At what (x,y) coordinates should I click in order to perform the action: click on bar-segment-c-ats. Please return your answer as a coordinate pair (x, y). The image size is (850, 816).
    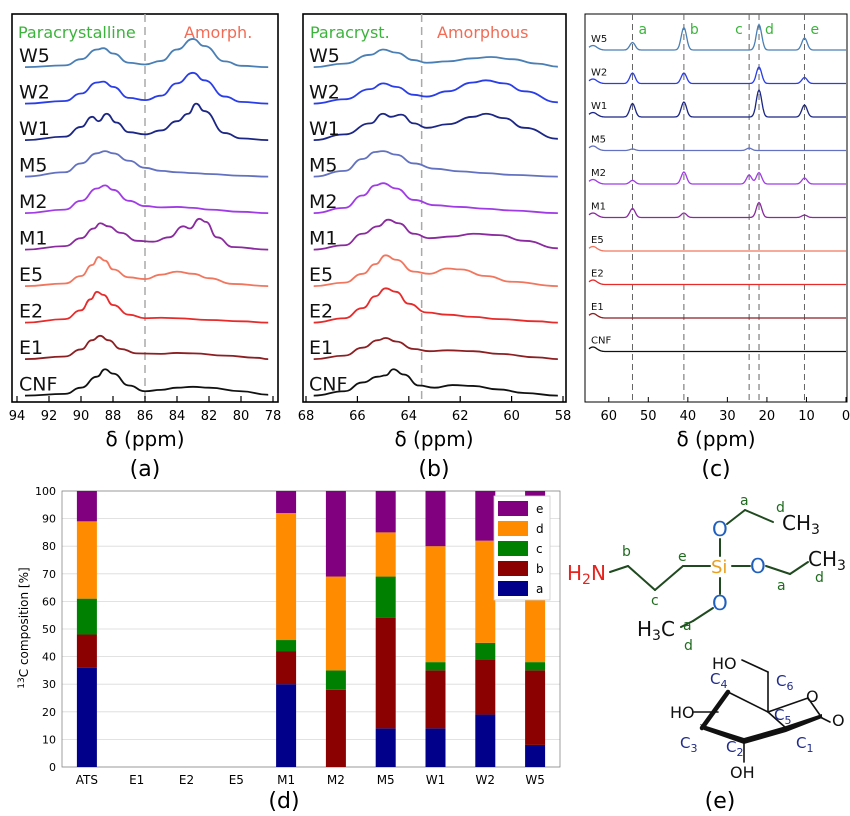
    Looking at the image, I should click on (86, 616).